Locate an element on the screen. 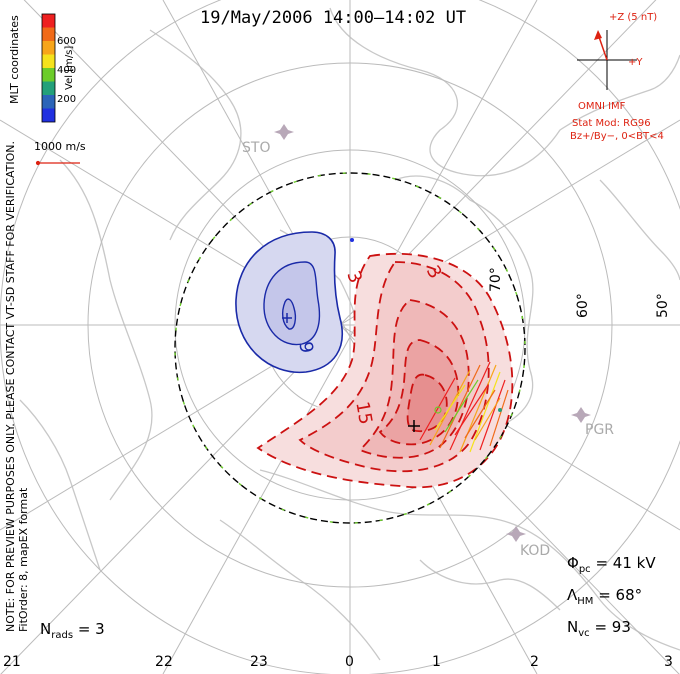 Image resolution: width=680 pixels, height=674 pixels. preview-note-line2: FitOrder: 8, mapEX format is located at coordinates (23, 559).